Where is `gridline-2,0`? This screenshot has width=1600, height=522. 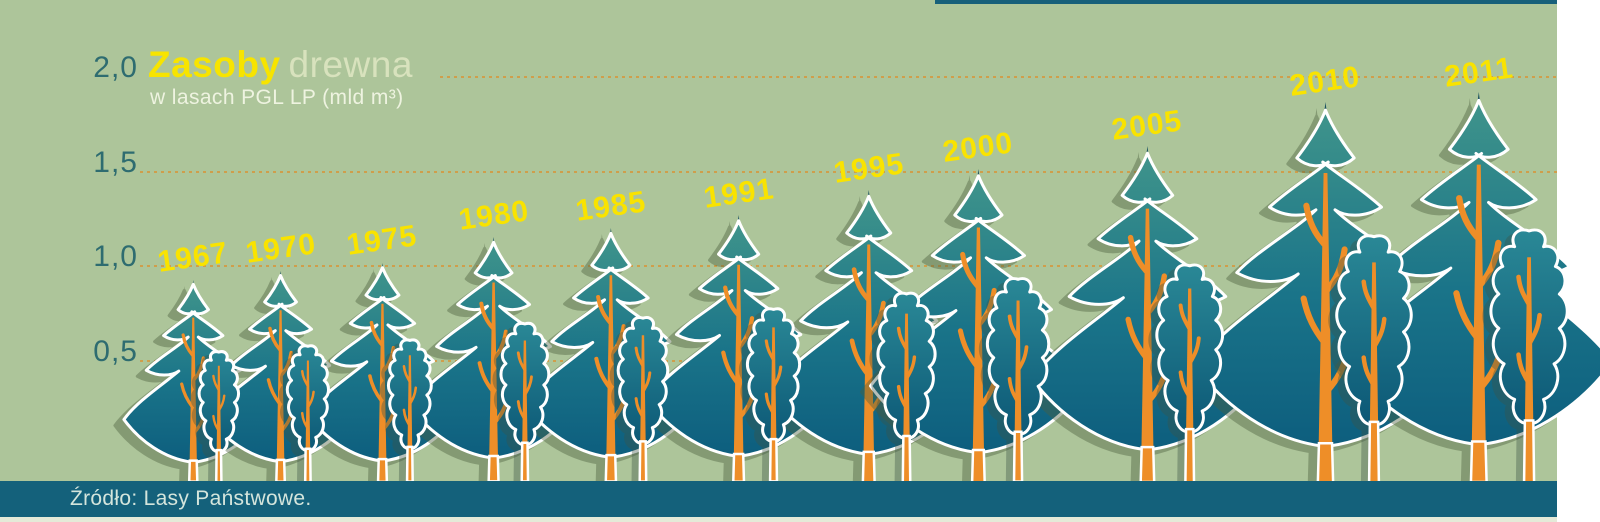
gridline-2,0 is located at coordinates (998, 77).